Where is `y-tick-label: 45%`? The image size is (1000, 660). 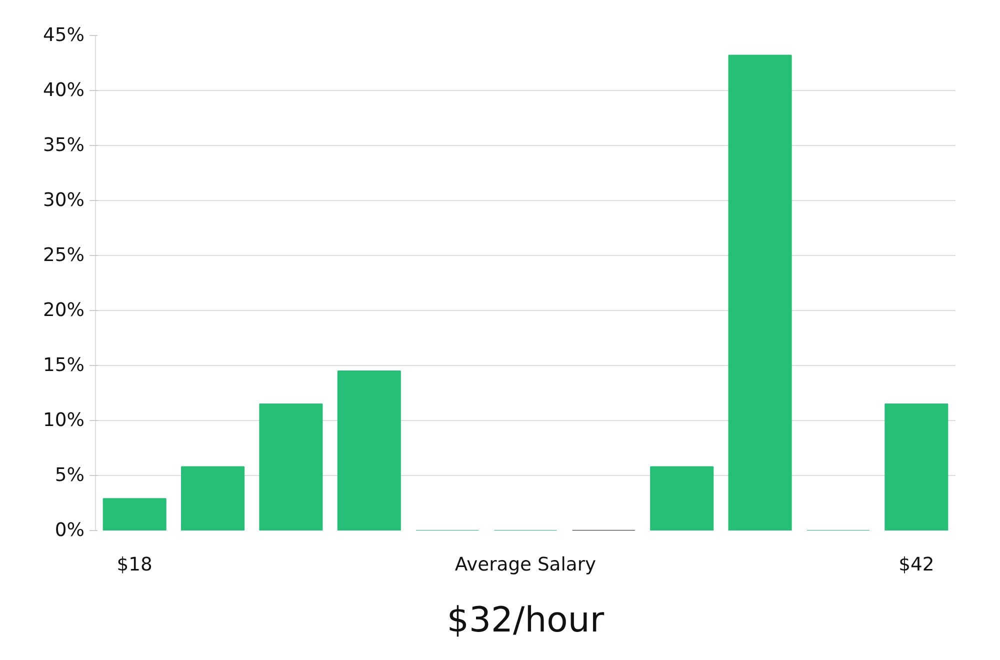
y-tick-label: 45% is located at coordinates (63, 35).